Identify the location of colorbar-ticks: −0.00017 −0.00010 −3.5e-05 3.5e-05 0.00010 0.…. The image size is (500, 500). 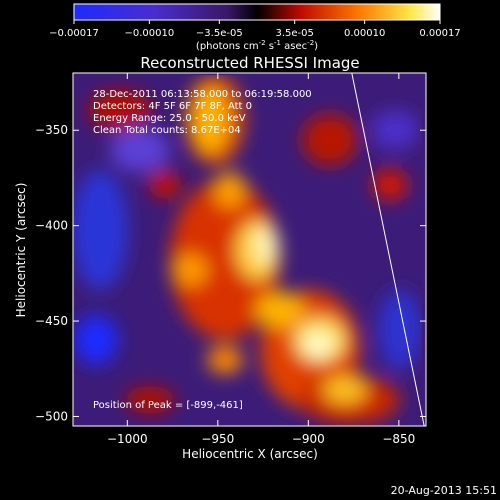
(255, 29).